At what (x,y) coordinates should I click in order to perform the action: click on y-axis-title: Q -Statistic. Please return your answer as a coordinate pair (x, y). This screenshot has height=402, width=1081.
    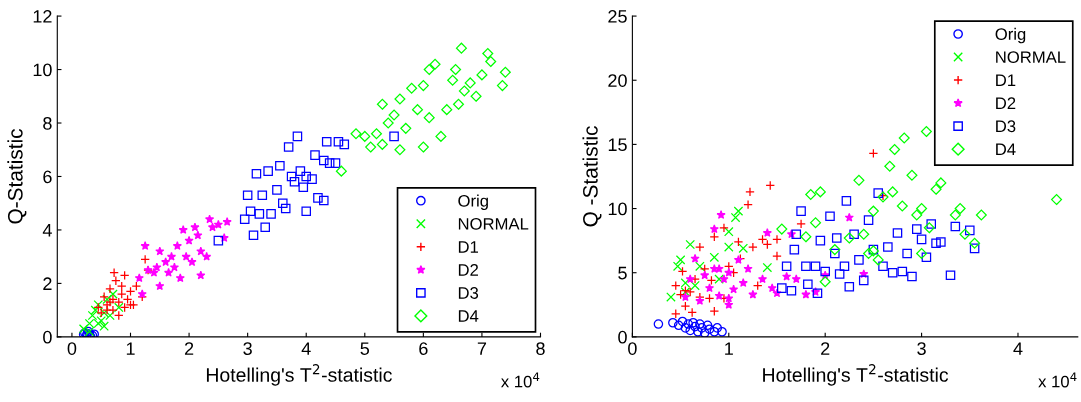
    Looking at the image, I should click on (592, 176).